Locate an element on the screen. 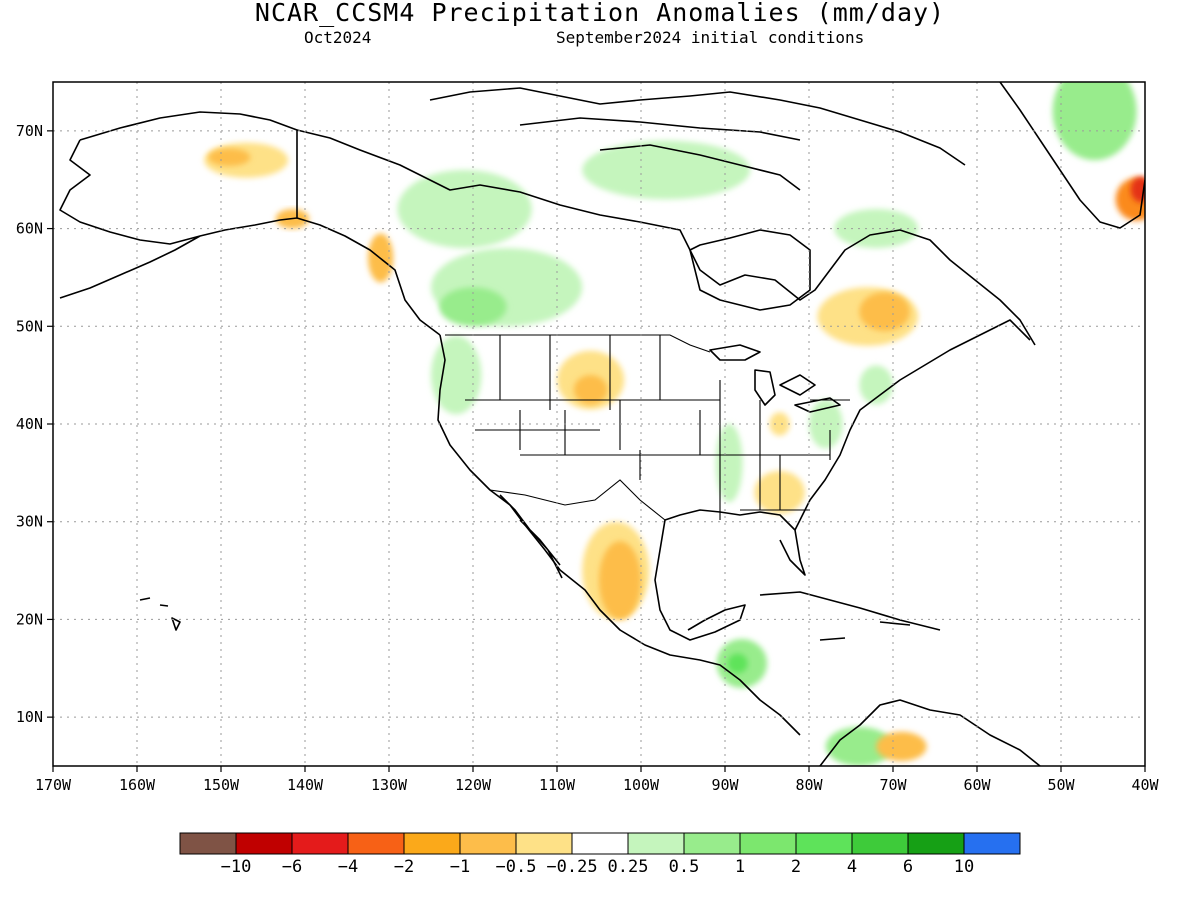 The image size is (1200, 900). anomaly-ohio-dry is located at coordinates (779, 424).